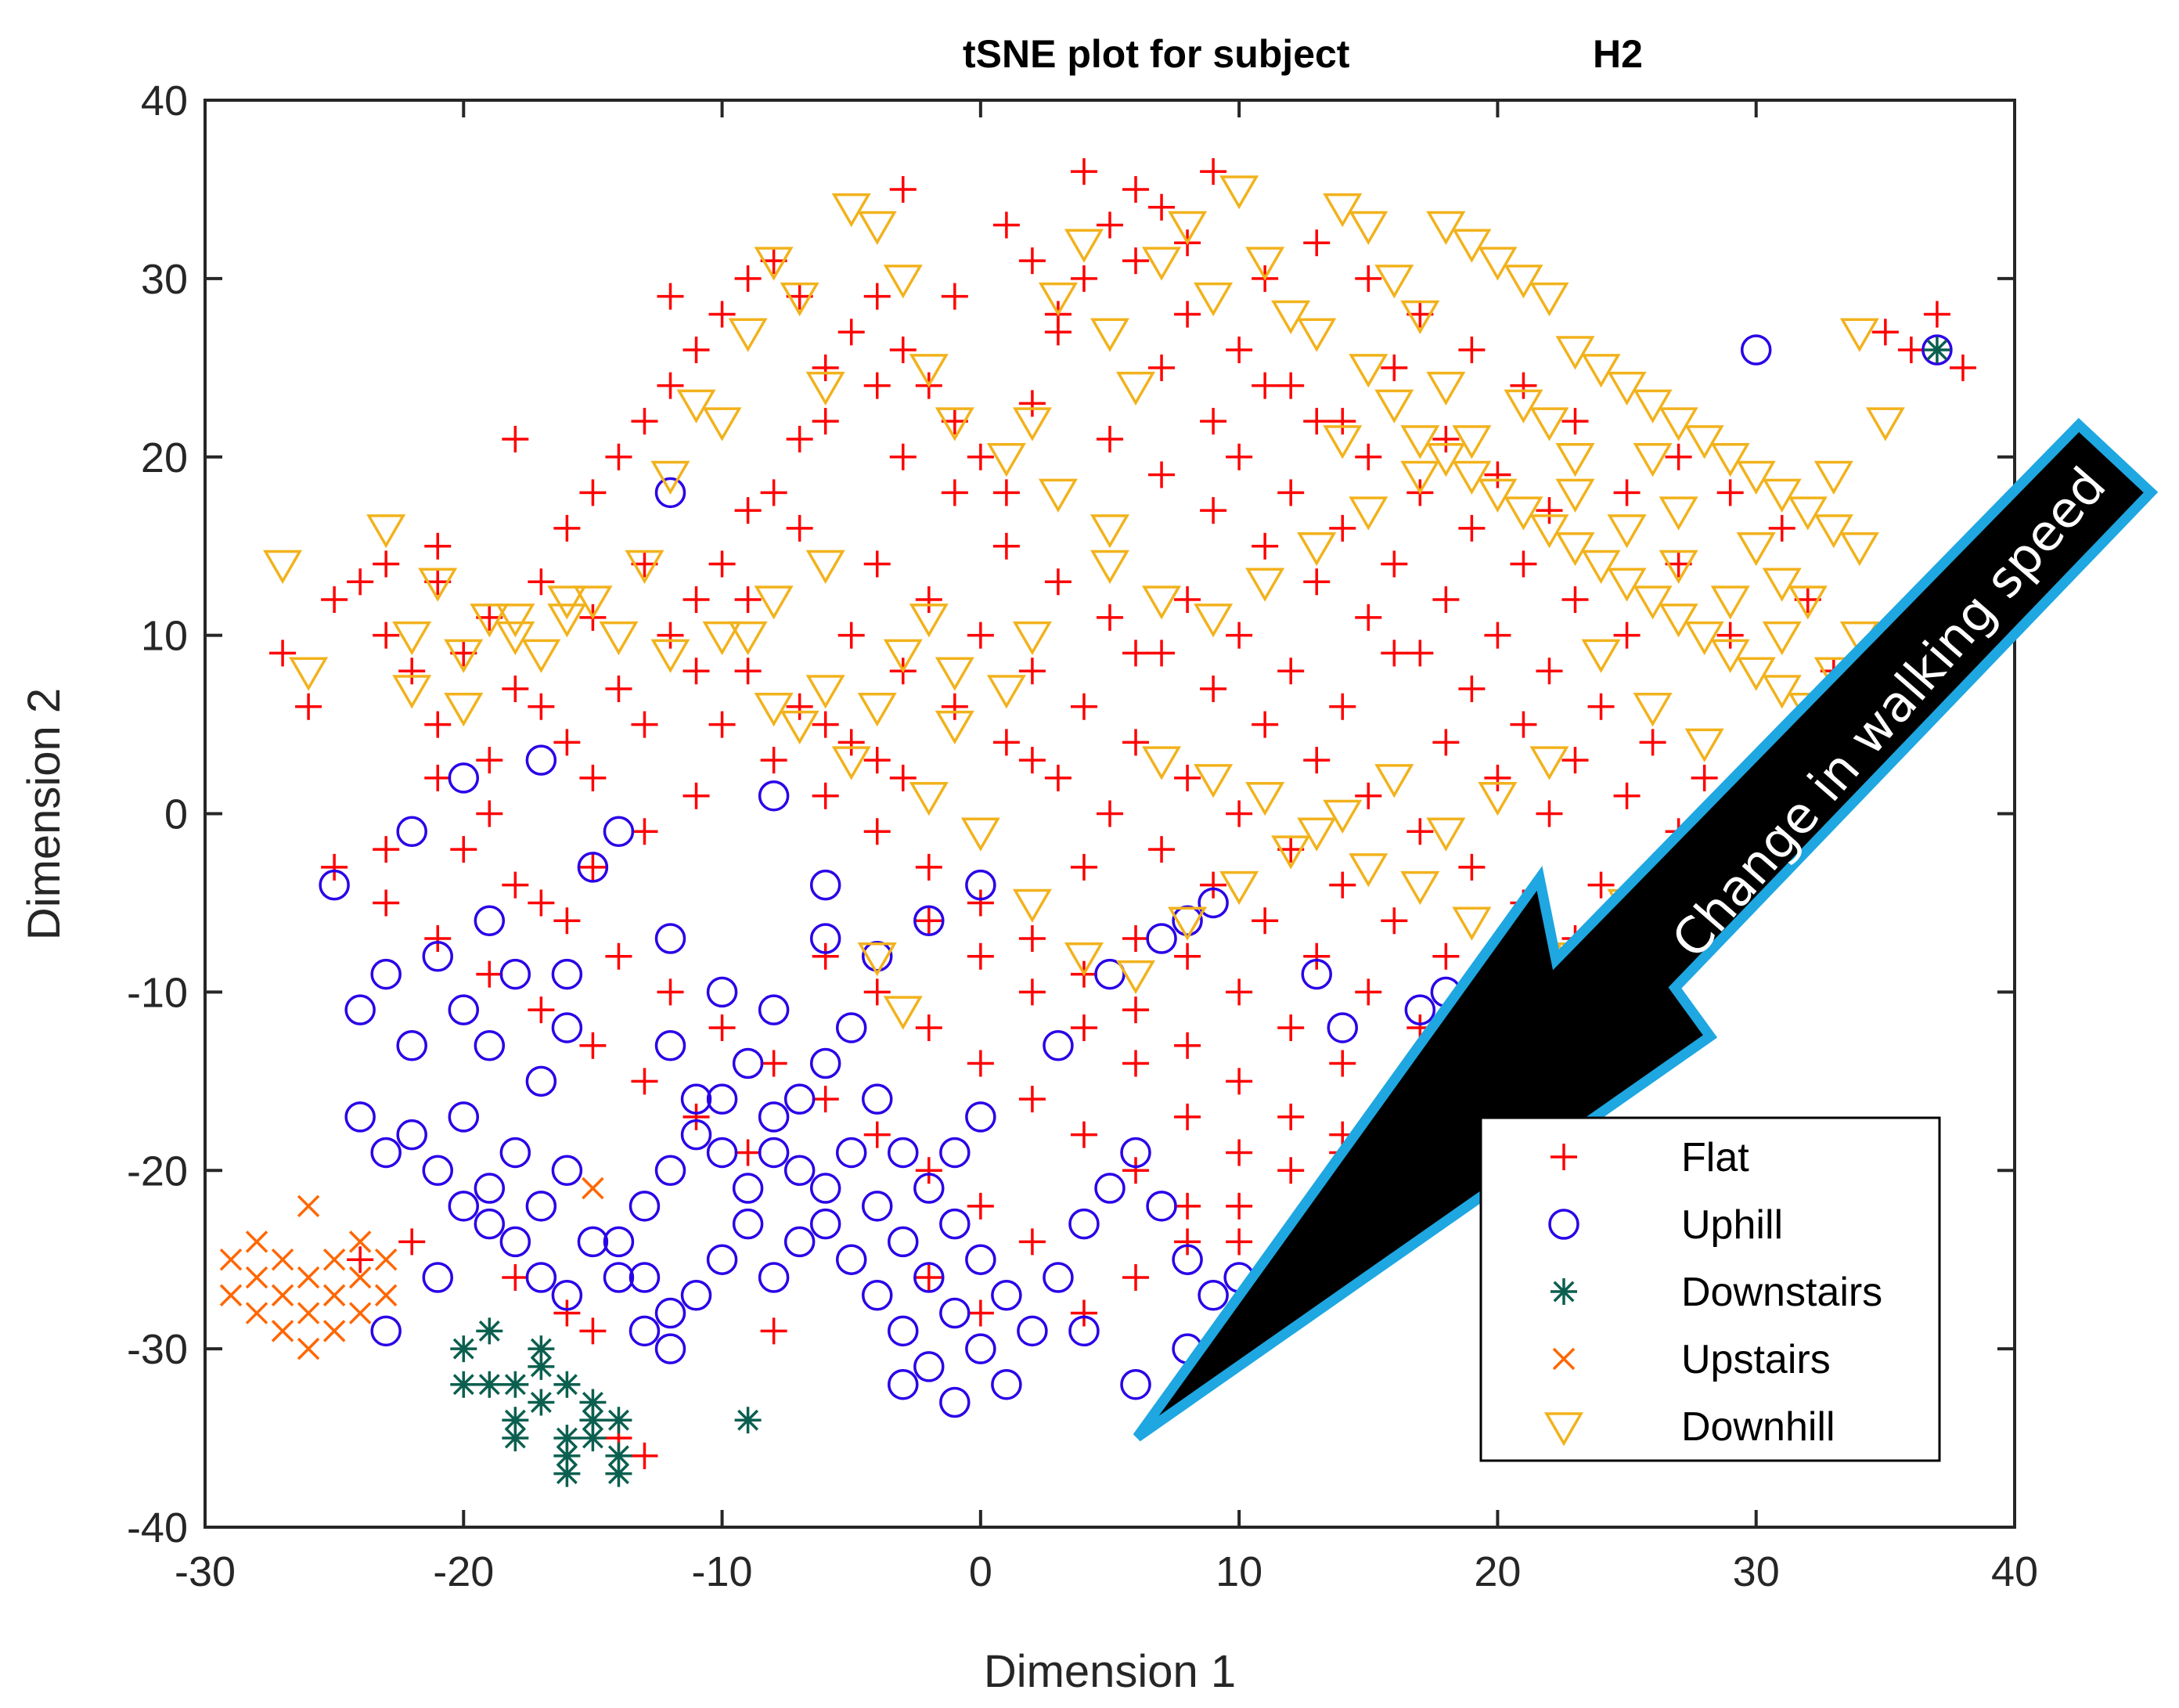  Describe the element at coordinates (205, 1571) in the screenshot. I see `x-tick-label: -30` at that location.